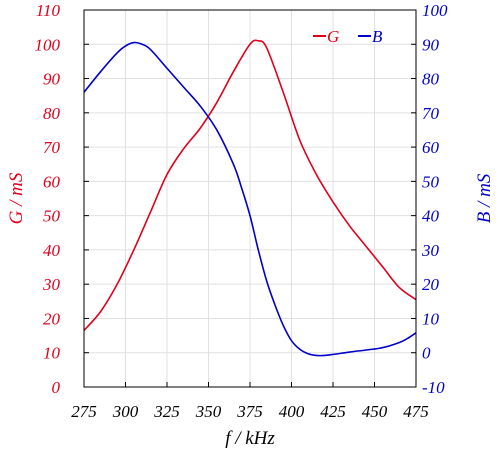 The height and width of the screenshot is (453, 500). I want to click on x-tick-label: 350, so click(208, 411).